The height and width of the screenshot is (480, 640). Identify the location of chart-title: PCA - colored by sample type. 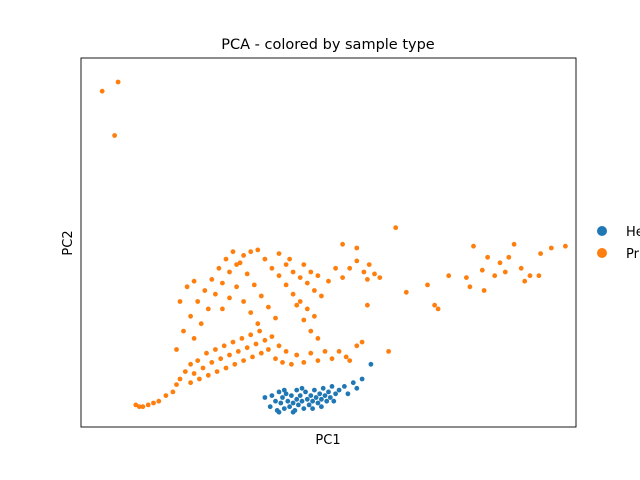
(328, 45).